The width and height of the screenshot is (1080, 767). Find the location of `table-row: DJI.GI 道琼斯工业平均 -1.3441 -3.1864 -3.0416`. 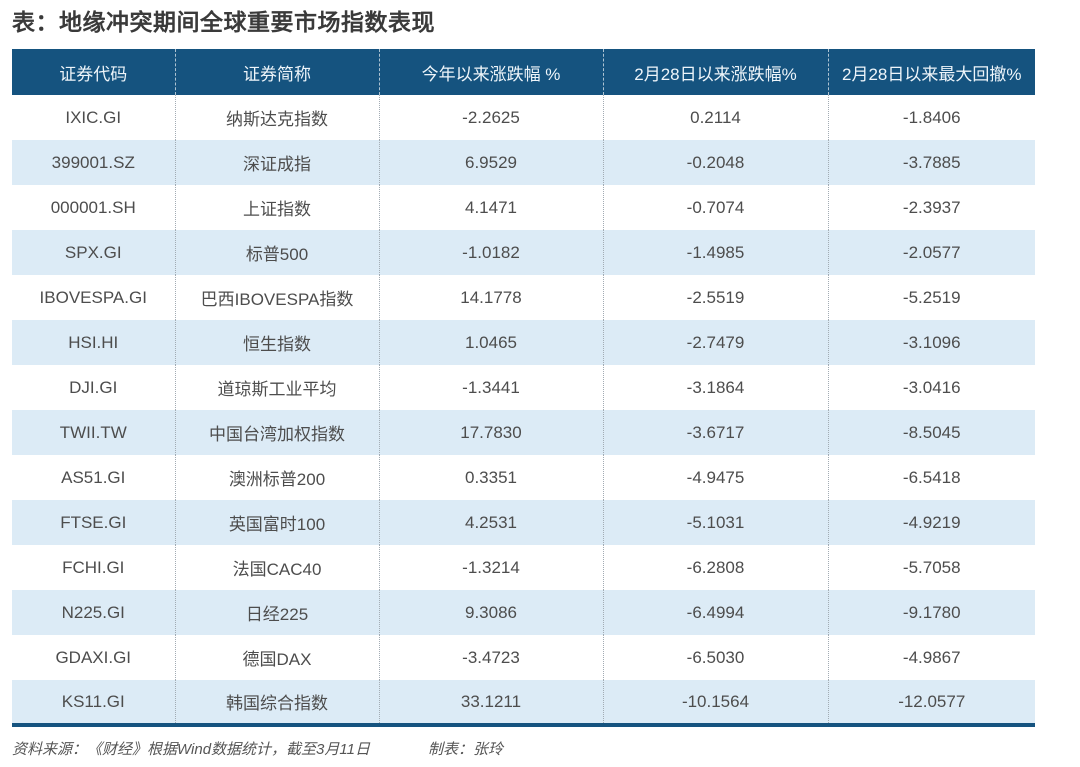

table-row: DJI.GI 道琼斯工业平均 -1.3441 -3.1864 -3.0416 is located at coordinates (523, 387).